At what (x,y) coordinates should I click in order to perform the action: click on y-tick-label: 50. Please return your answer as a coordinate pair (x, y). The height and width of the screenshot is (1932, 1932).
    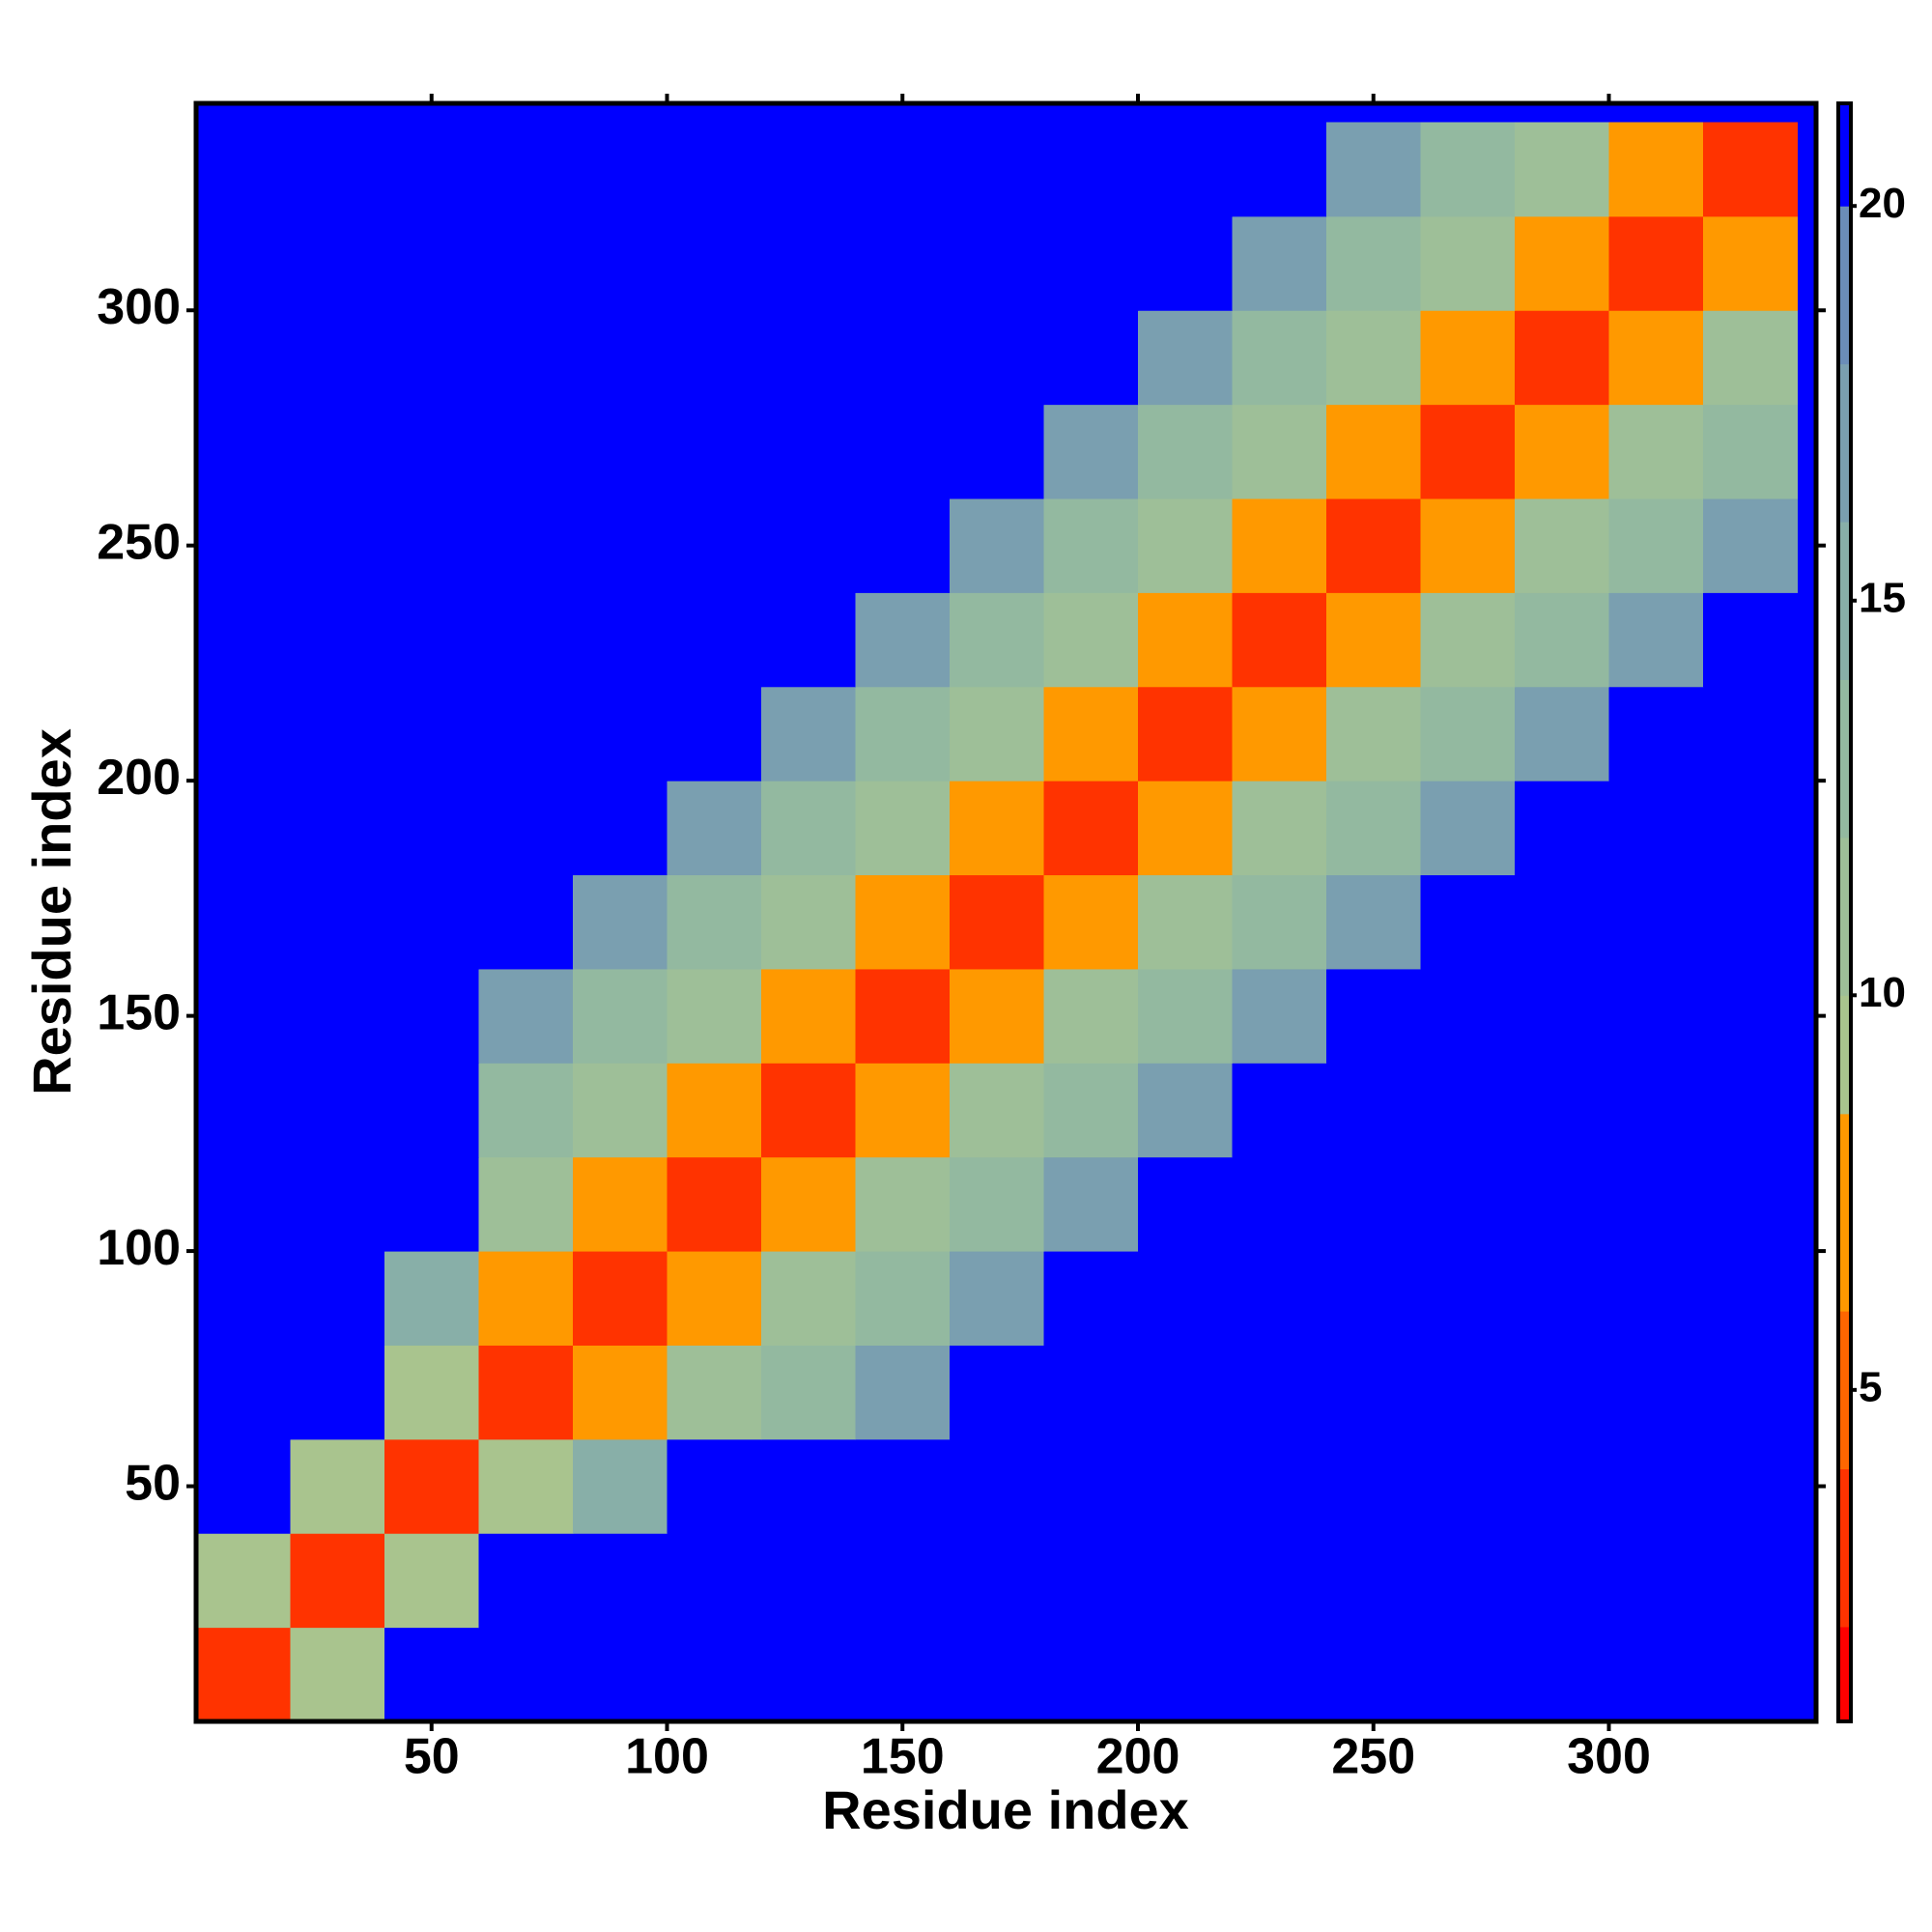
    Looking at the image, I should click on (153, 1483).